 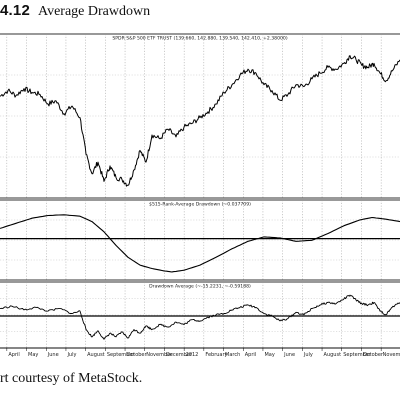 I want to click on figure-title: 4.12 Average Drawdown, so click(x=75, y=13).